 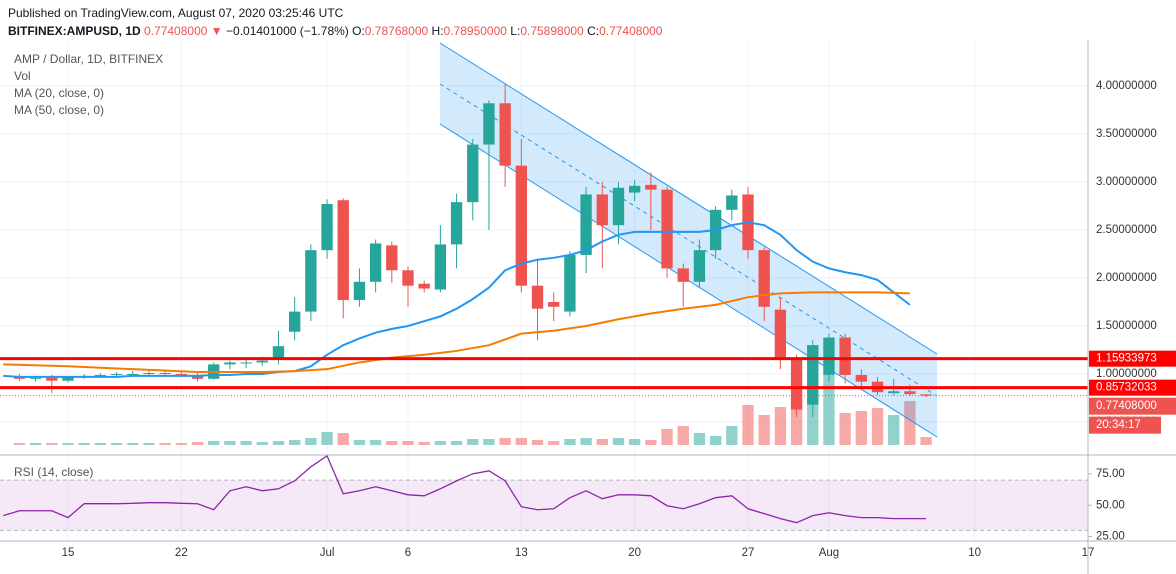 What do you see at coordinates (327, 553) in the screenshot?
I see `x-tick-label: Jul` at bounding box center [327, 553].